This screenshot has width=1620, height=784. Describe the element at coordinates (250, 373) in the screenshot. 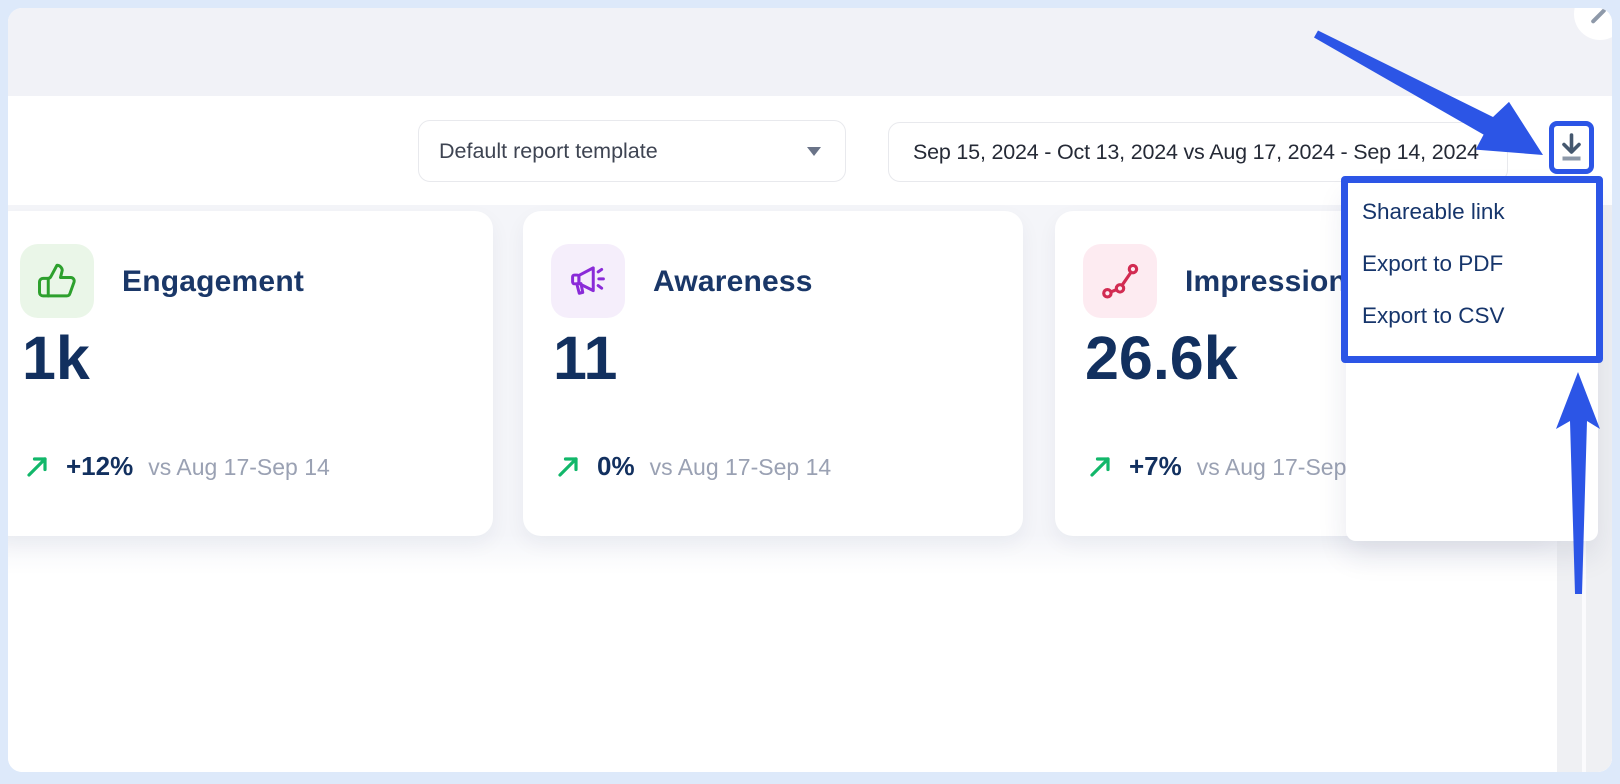

I see `metric-card-engagement: Engagement 1k +12% vs Aug 17-Sep 14` at that location.